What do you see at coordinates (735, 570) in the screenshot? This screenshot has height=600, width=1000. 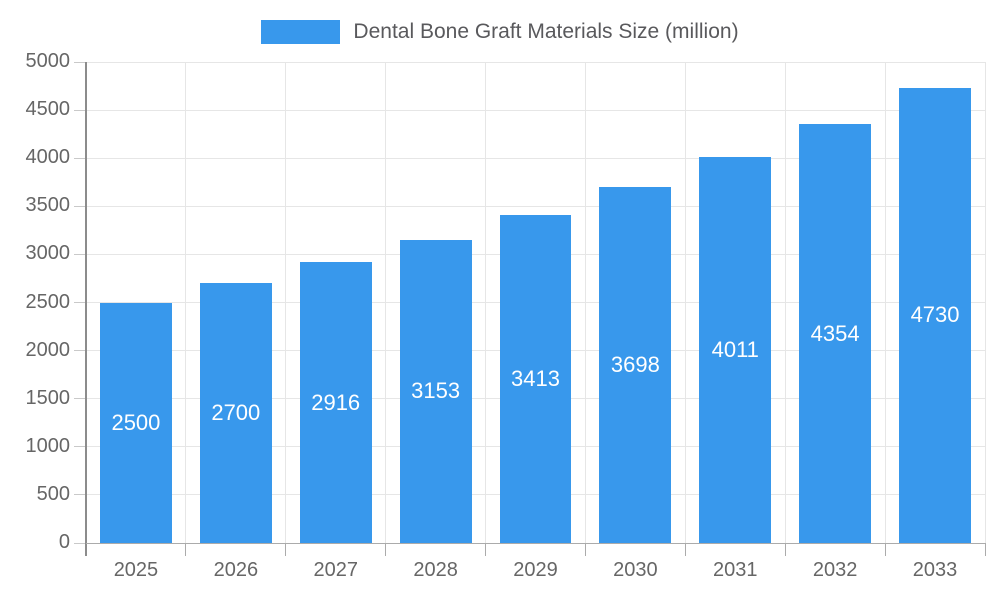 I see `x-tick-label: 2031` at bounding box center [735, 570].